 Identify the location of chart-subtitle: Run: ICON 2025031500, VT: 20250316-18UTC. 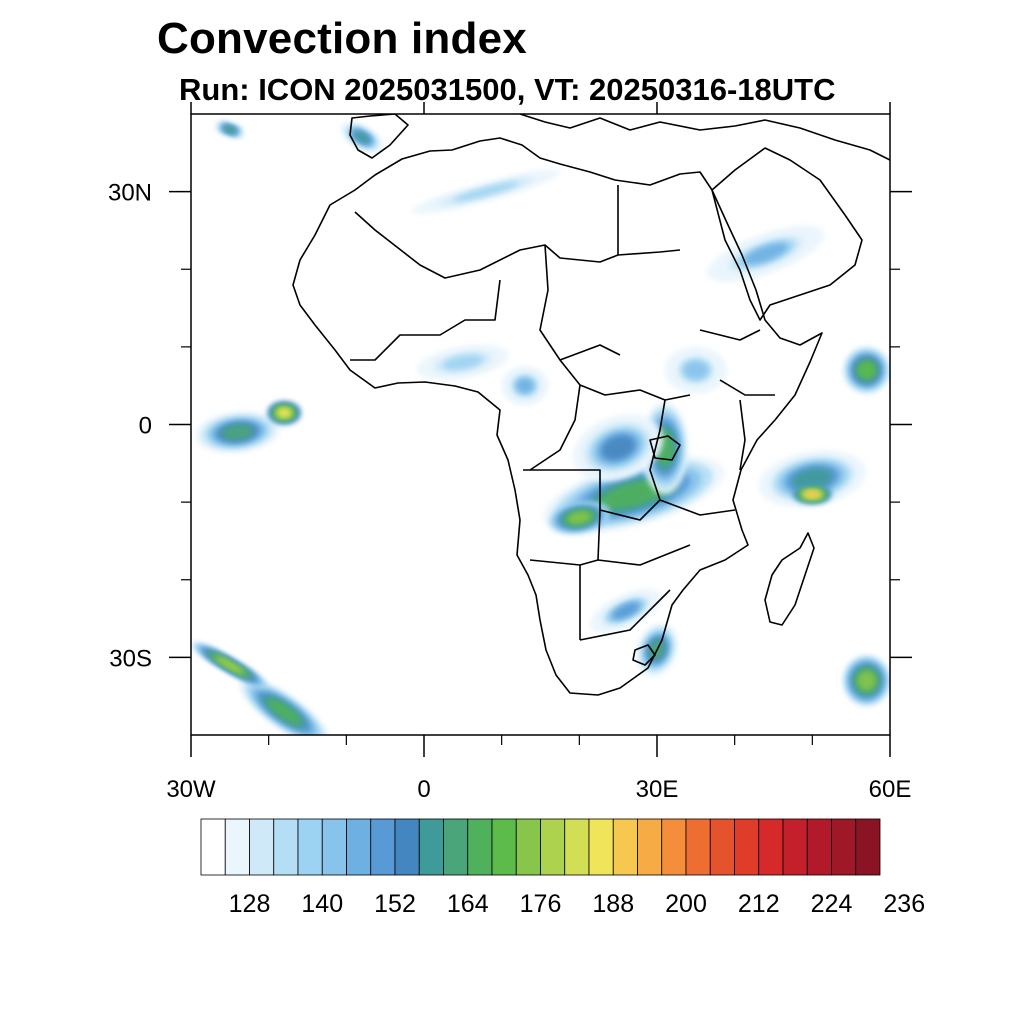
(507, 89).